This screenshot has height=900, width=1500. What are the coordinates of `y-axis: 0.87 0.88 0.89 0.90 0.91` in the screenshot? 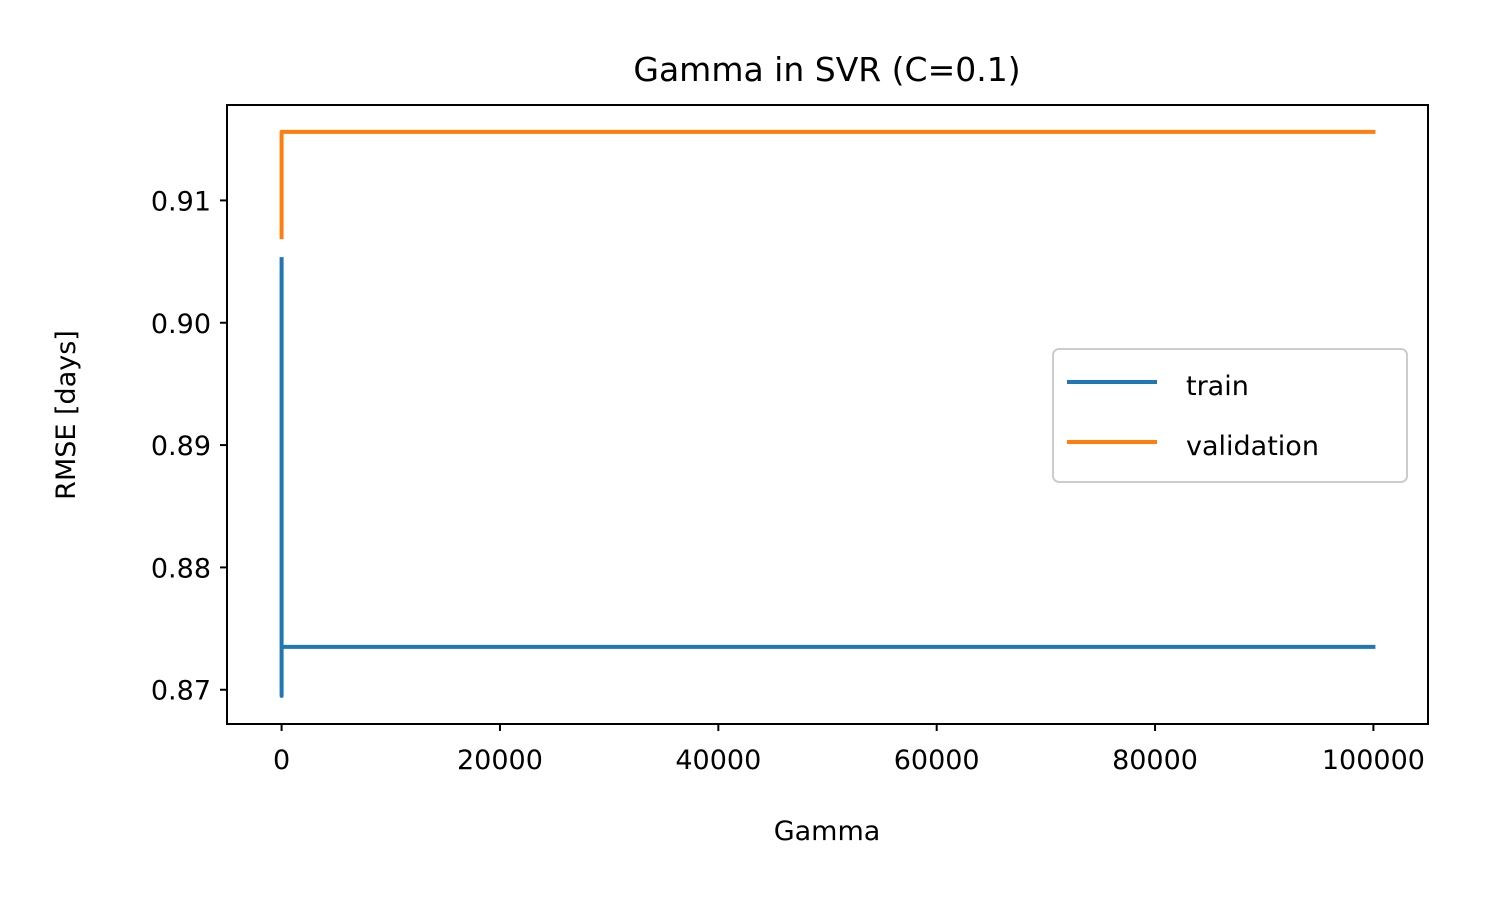 It's located at (189, 446).